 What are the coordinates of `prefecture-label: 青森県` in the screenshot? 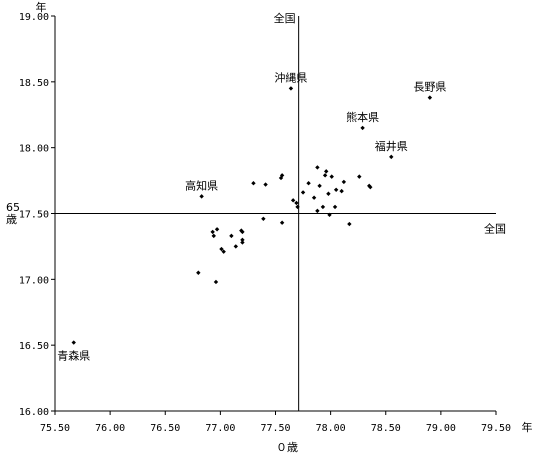 It's located at (73, 356).